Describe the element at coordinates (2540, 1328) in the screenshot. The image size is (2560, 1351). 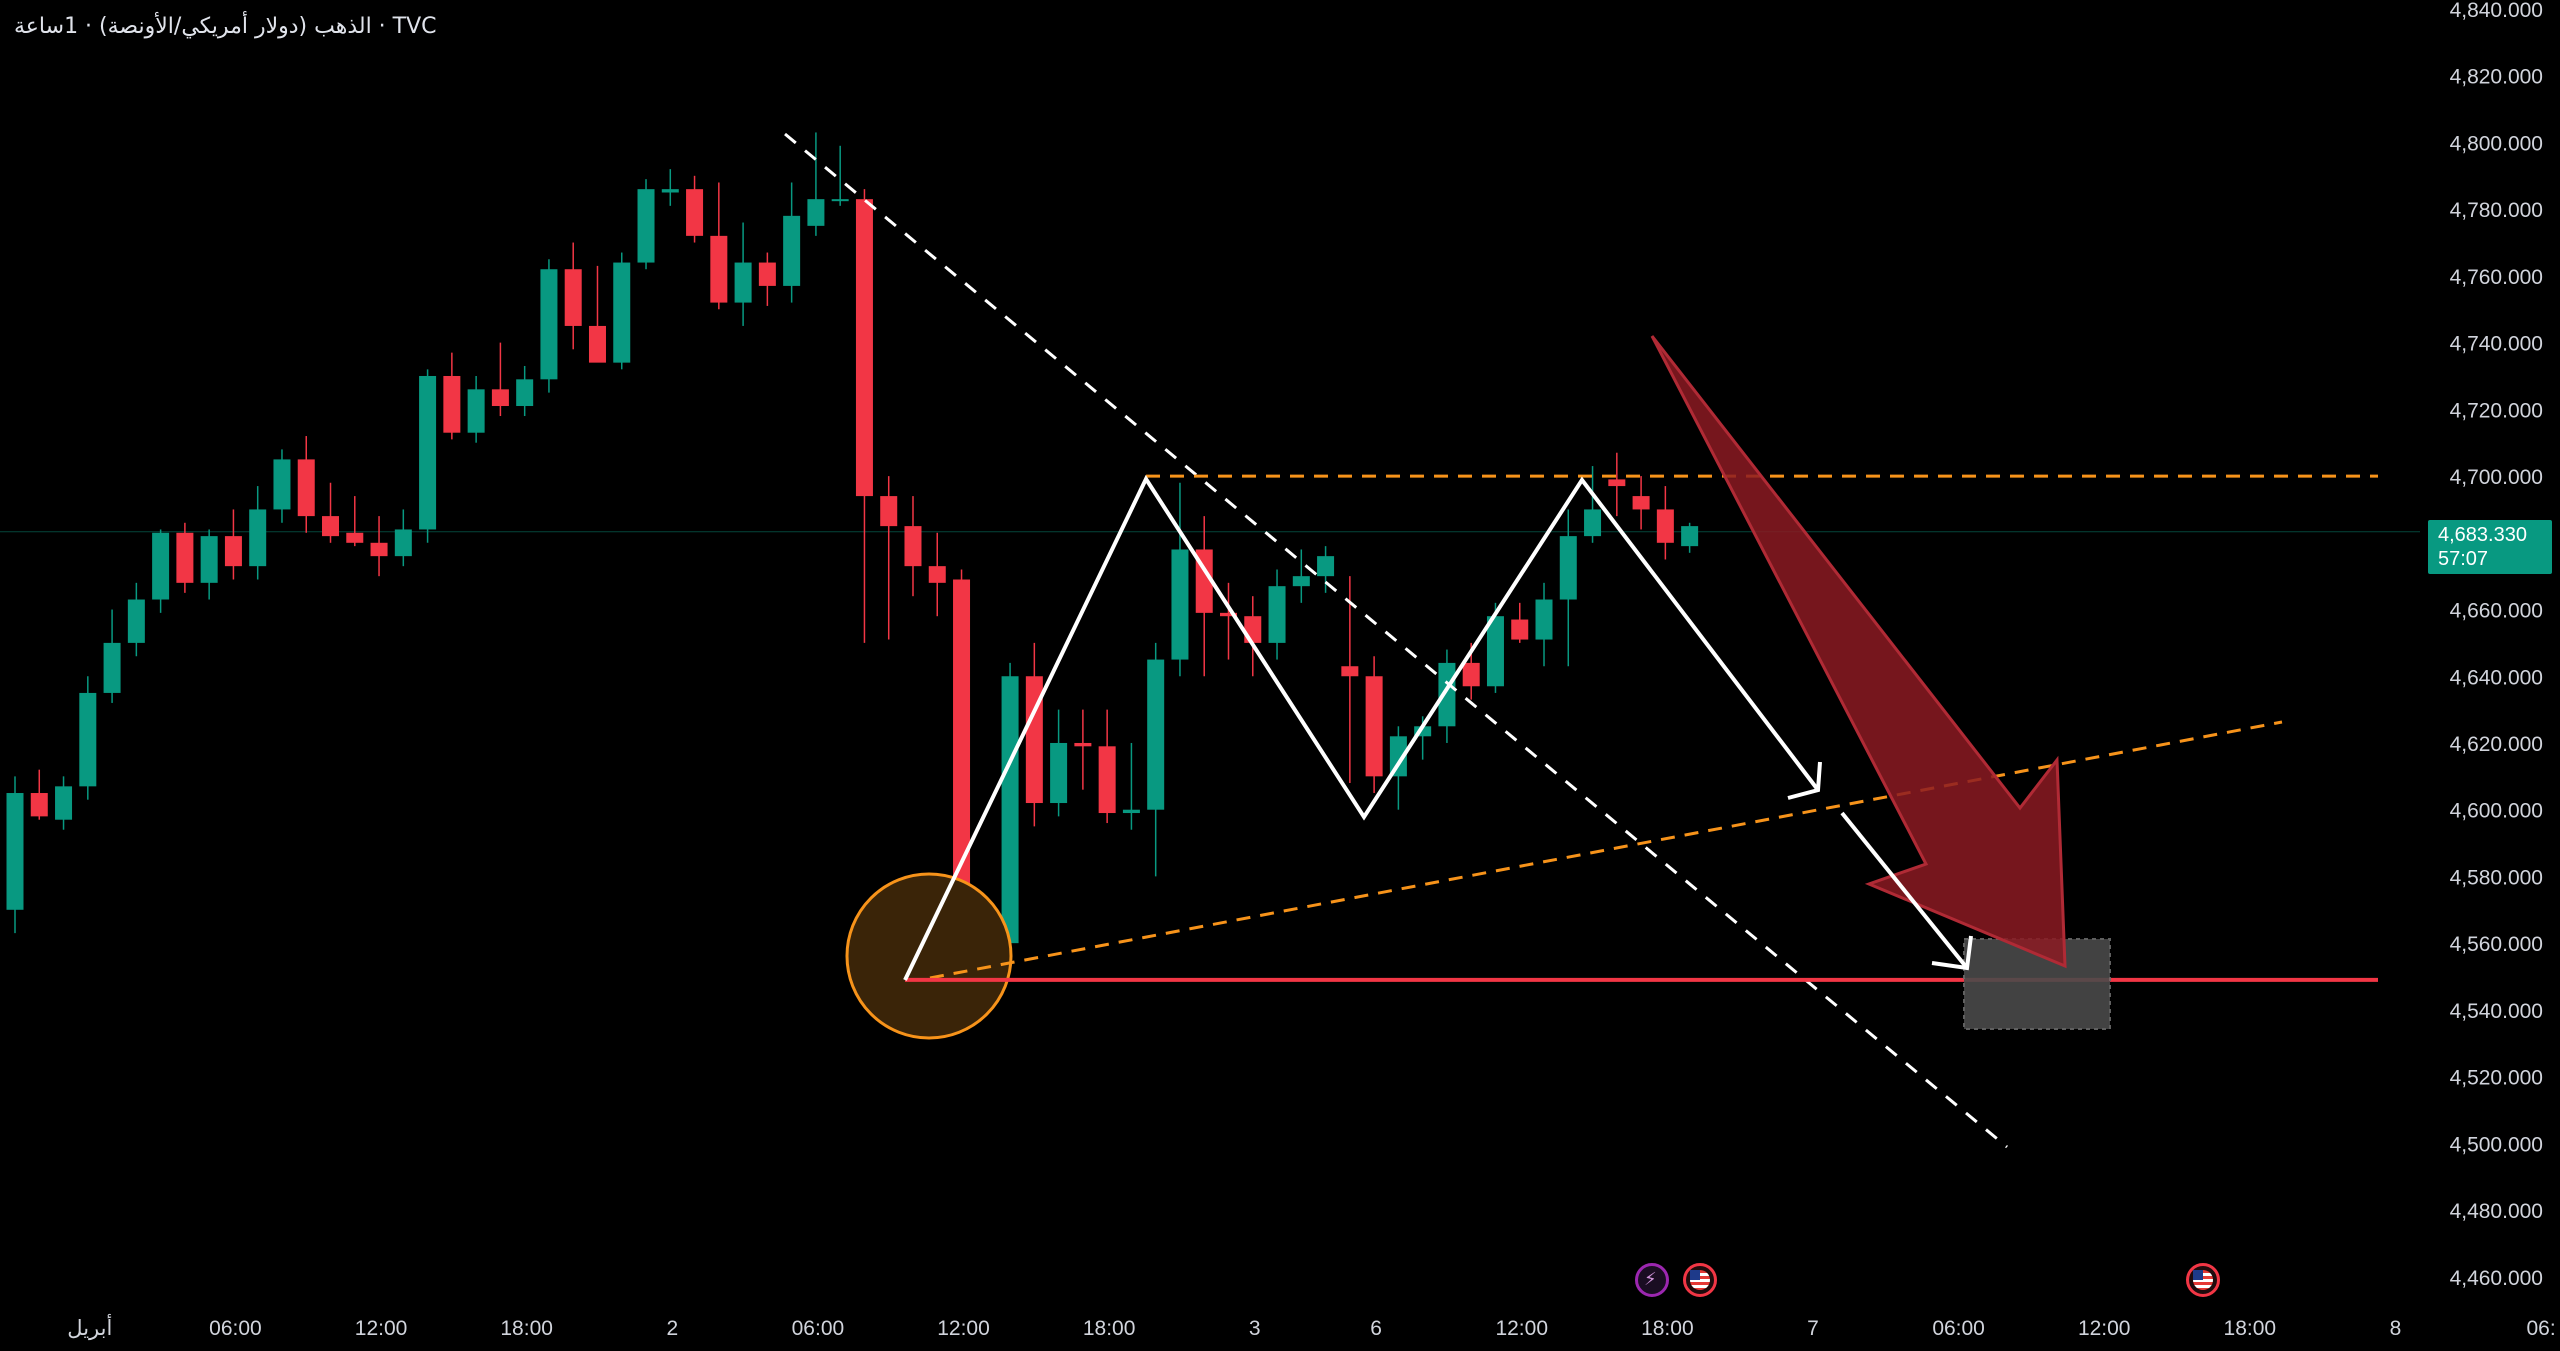
I see `time-tick-label: 06:` at that location.